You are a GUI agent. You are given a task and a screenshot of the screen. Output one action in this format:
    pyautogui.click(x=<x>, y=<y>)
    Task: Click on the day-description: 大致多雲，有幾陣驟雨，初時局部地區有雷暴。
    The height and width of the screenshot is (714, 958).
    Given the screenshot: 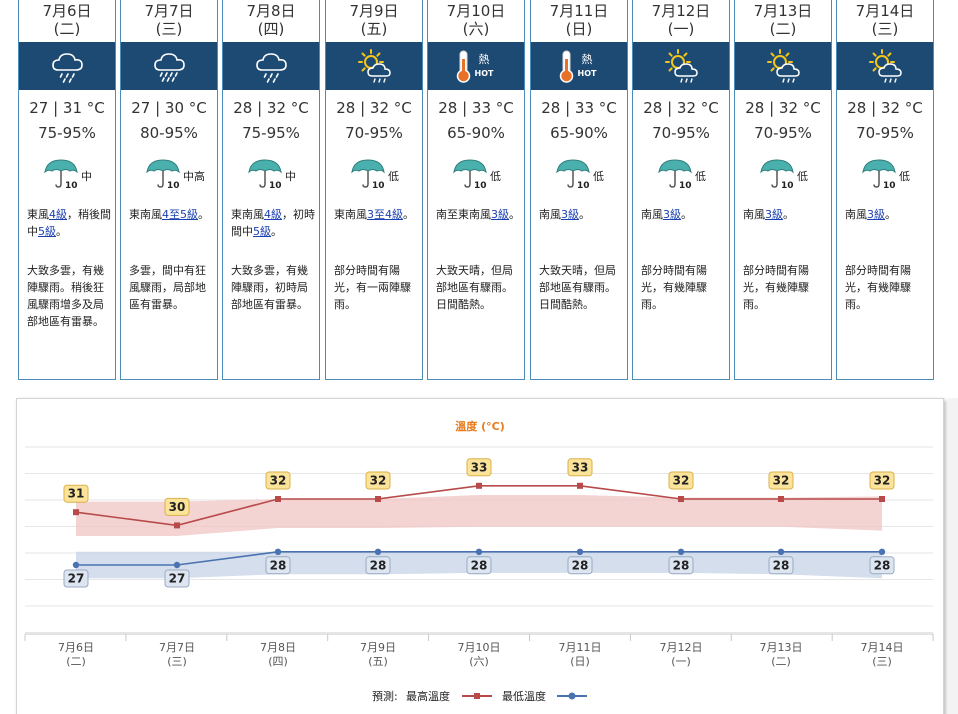 What is the action you would take?
    pyautogui.click(x=269, y=287)
    